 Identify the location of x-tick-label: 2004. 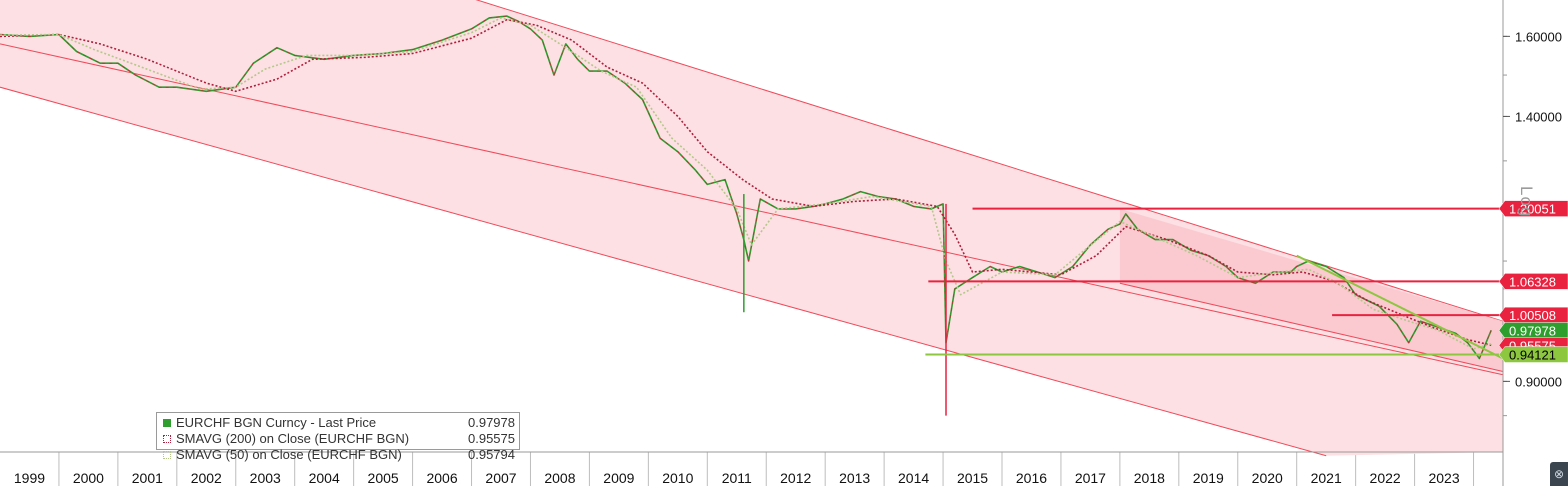
(324, 478).